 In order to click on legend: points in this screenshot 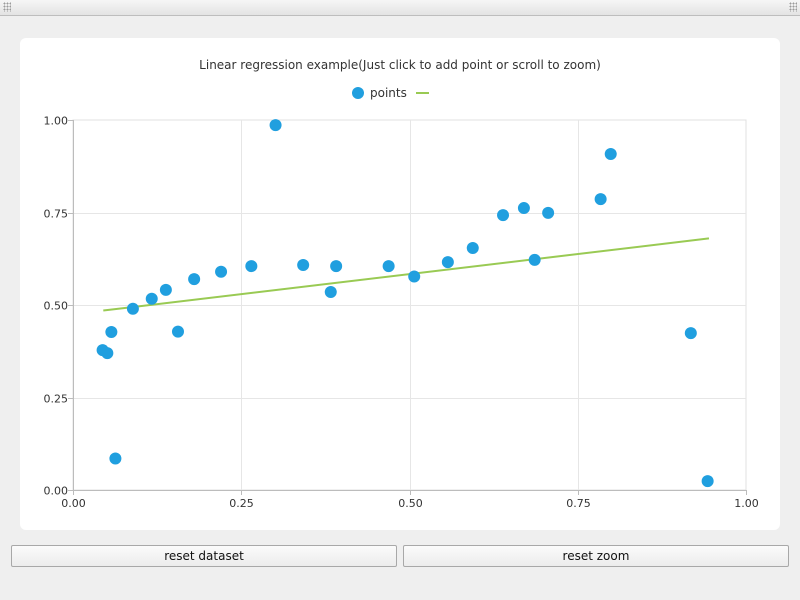, I will do `click(390, 93)`.